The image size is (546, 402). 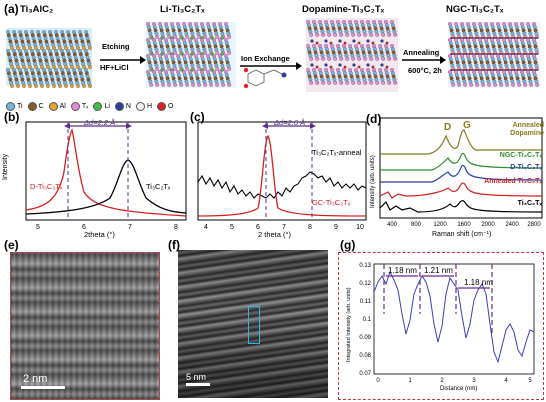 I want to click on profile-region-box, so click(x=254, y=325).